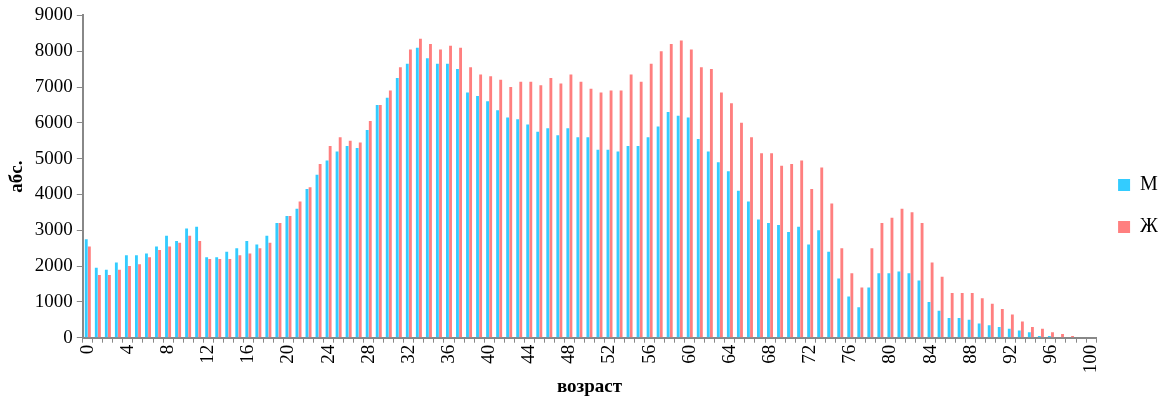 Image resolution: width=1176 pixels, height=400 pixels. I want to click on x-tick-label: 24, so click(327, 354).